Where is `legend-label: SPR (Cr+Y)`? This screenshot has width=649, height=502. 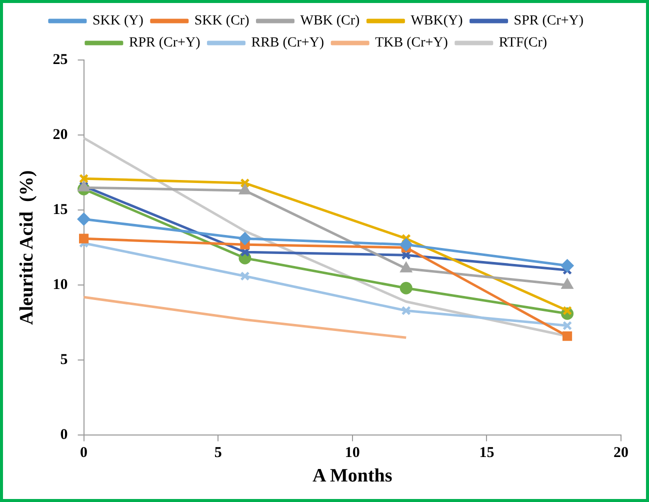 legend-label: SPR (Cr+Y) is located at coordinates (549, 21).